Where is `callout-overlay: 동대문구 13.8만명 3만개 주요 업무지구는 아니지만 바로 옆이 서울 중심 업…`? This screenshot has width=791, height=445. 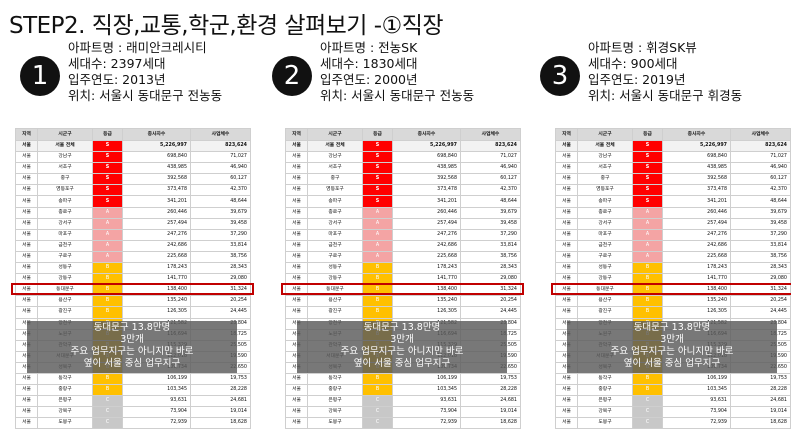 callout-overlay: 동대문구 13.8만명 3만개 주요 업무지구는 아니지만 바로 옆이 서울 중심 업… is located at coordinates (672, 347).